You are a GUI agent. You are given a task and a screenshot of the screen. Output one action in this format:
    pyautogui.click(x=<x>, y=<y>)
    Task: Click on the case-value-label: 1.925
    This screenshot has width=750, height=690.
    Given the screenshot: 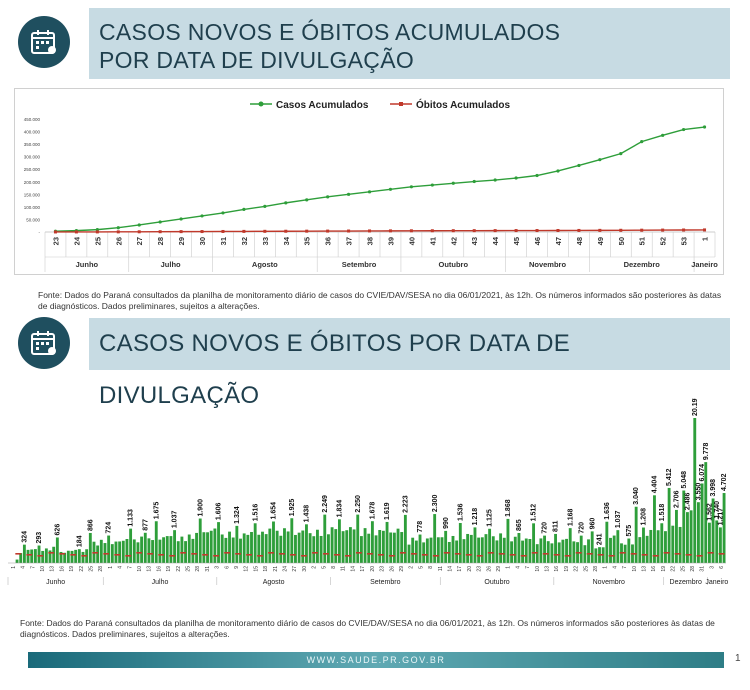 What is the action you would take?
    pyautogui.click(x=292, y=508)
    